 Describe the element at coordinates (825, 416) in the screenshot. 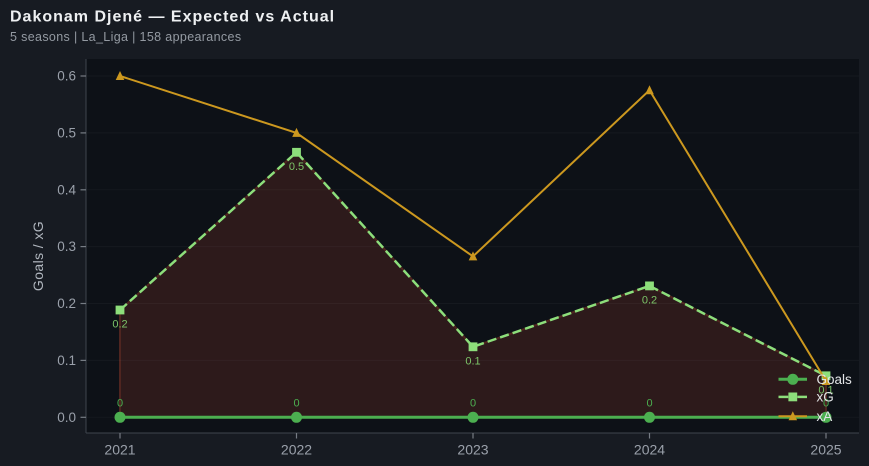

I see `svg-text: xA` at that location.